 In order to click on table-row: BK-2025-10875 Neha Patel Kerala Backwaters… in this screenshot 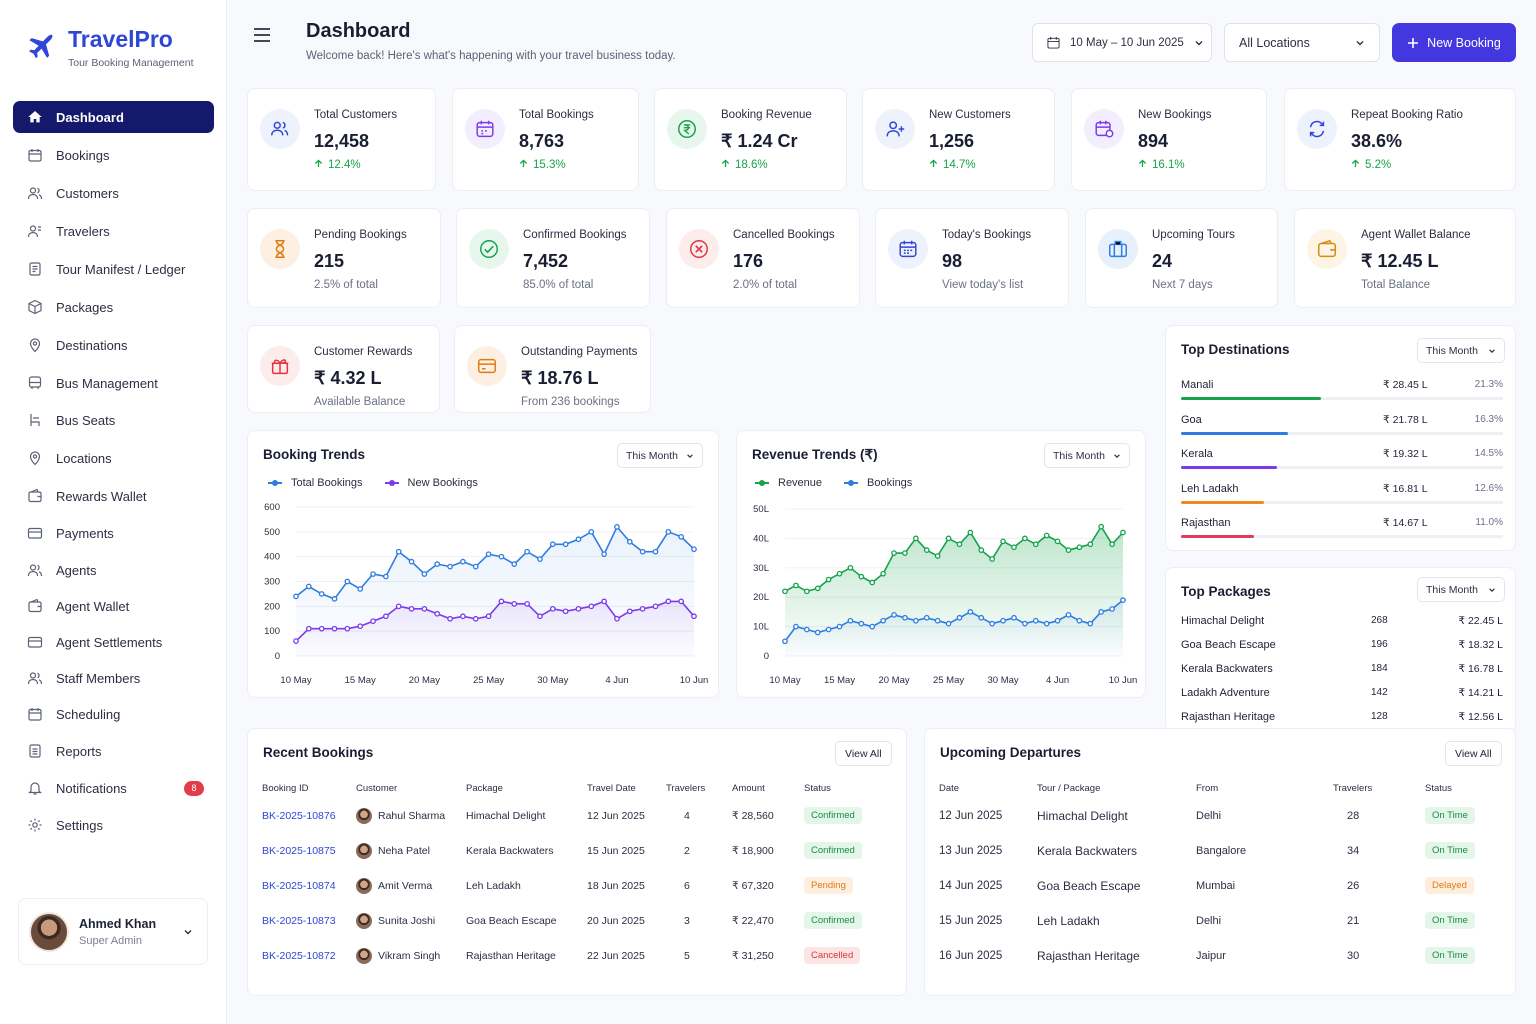, I will do `click(578, 850)`.